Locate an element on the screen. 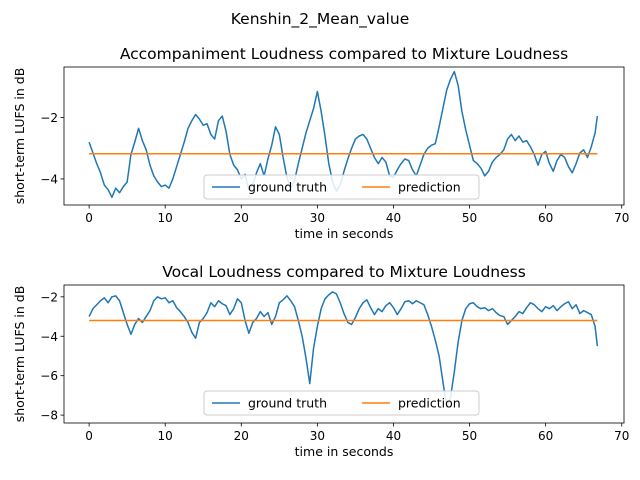  figure-suptitle: Kenshin_2_Mean_value is located at coordinates (320, 19).